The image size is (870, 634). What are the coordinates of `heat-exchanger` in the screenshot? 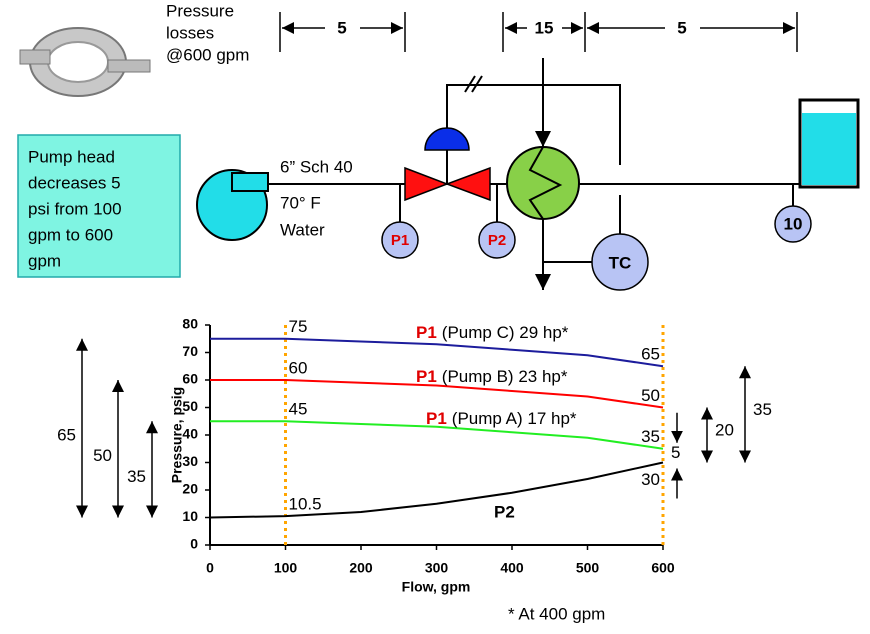 It's located at (543, 183).